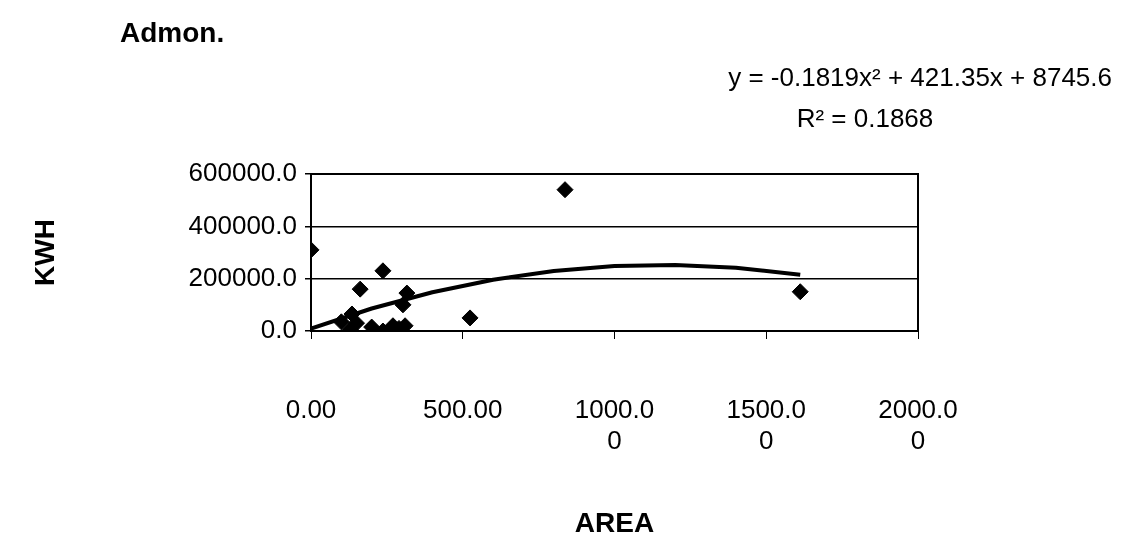  Describe the element at coordinates (172, 32) in the screenshot. I see `chart-title: Admon.` at that location.